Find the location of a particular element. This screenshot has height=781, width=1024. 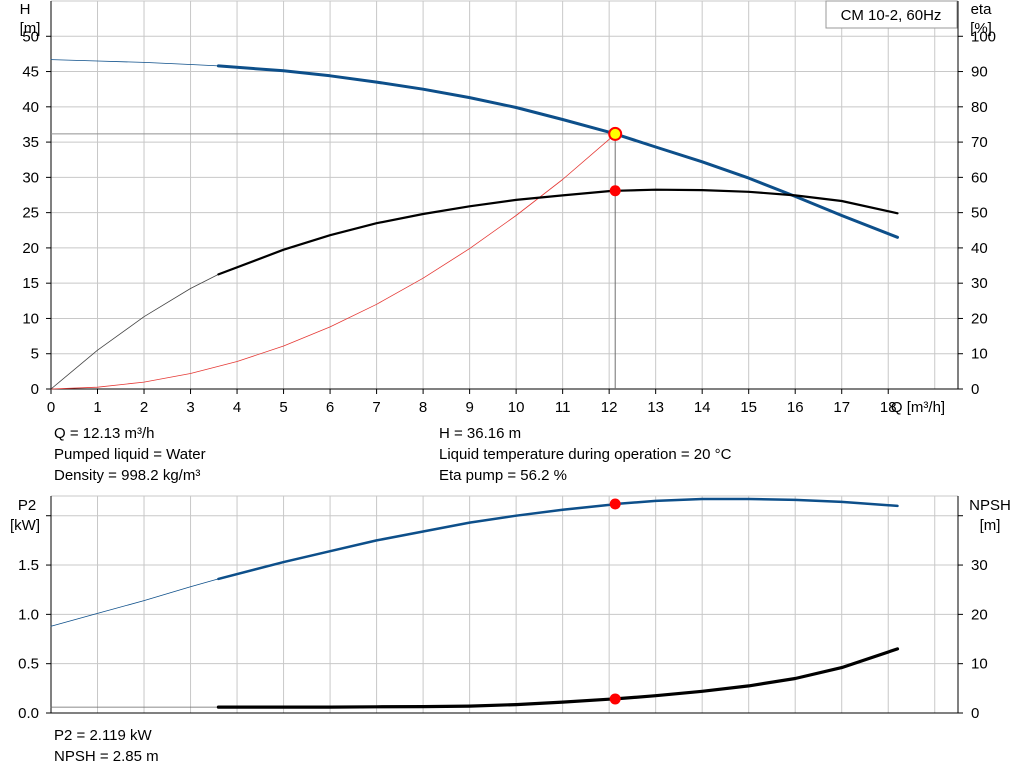

bottom-y-ticks-right: 0 10 20 30 is located at coordinates (973, 618).